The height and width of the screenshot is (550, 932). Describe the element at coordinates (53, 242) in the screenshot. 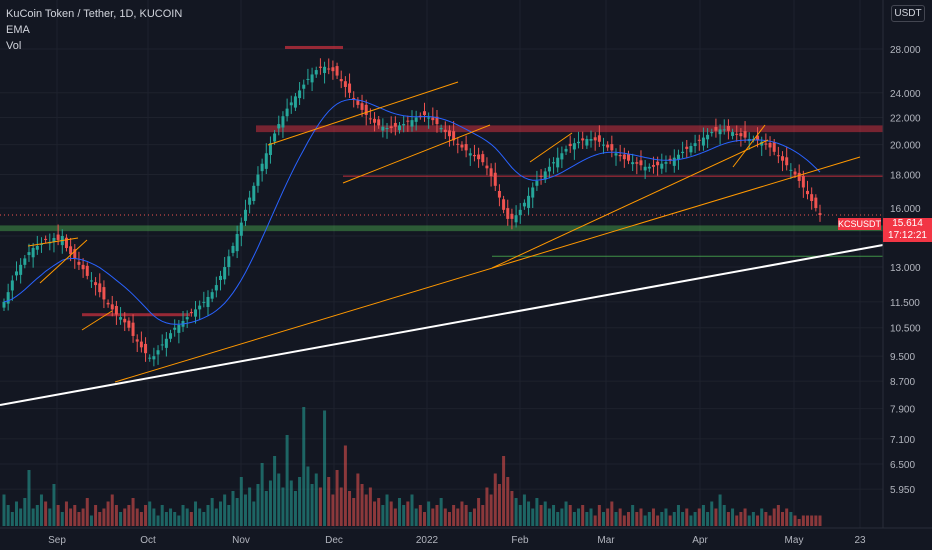

I see `triangle-line-a` at that location.